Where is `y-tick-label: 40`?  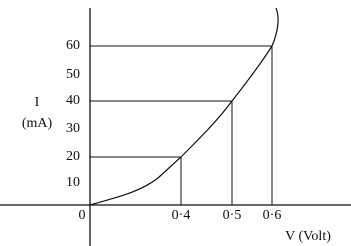
y-tick-label: 40 is located at coordinates (73, 100).